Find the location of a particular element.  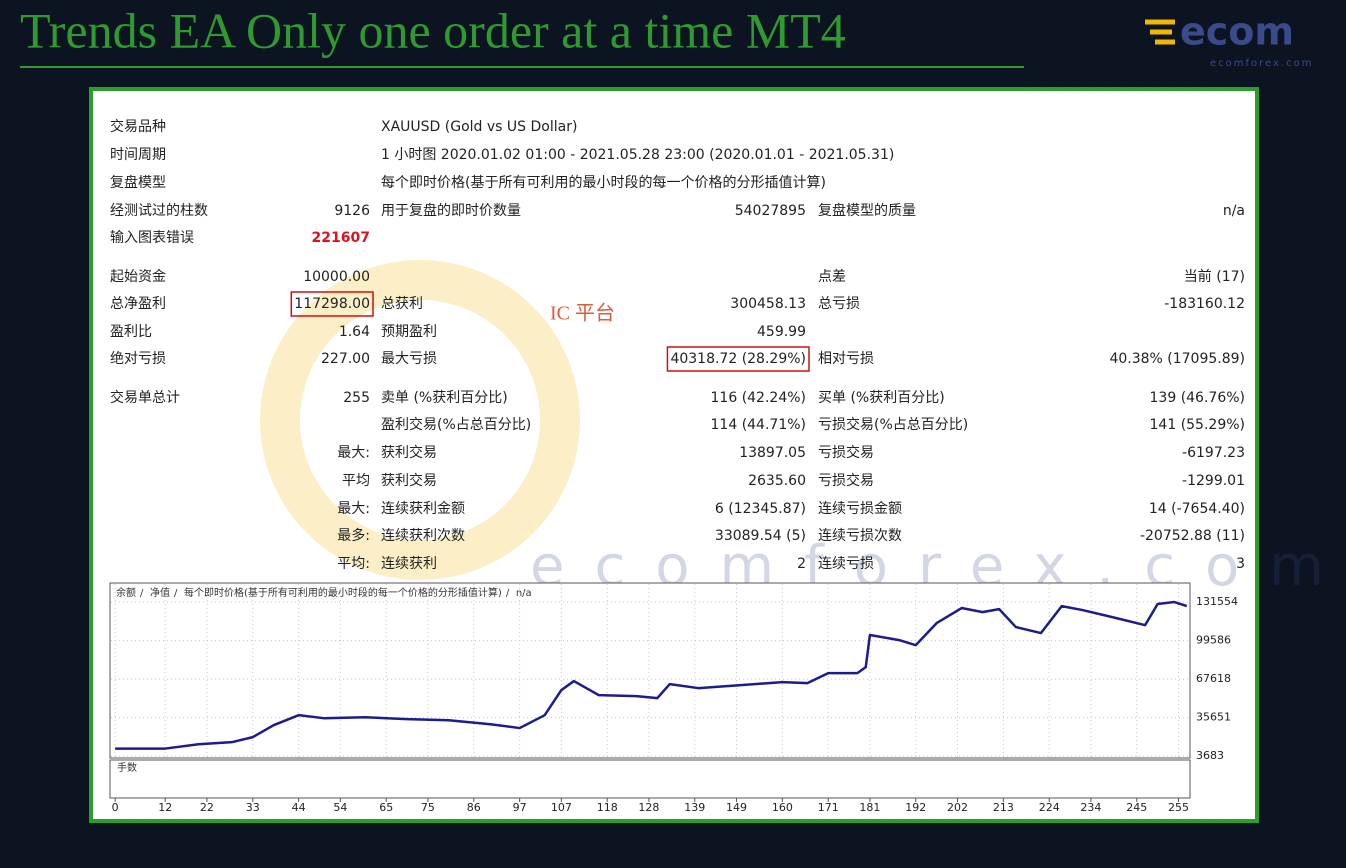

x-tick-label: 44 is located at coordinates (299, 807).